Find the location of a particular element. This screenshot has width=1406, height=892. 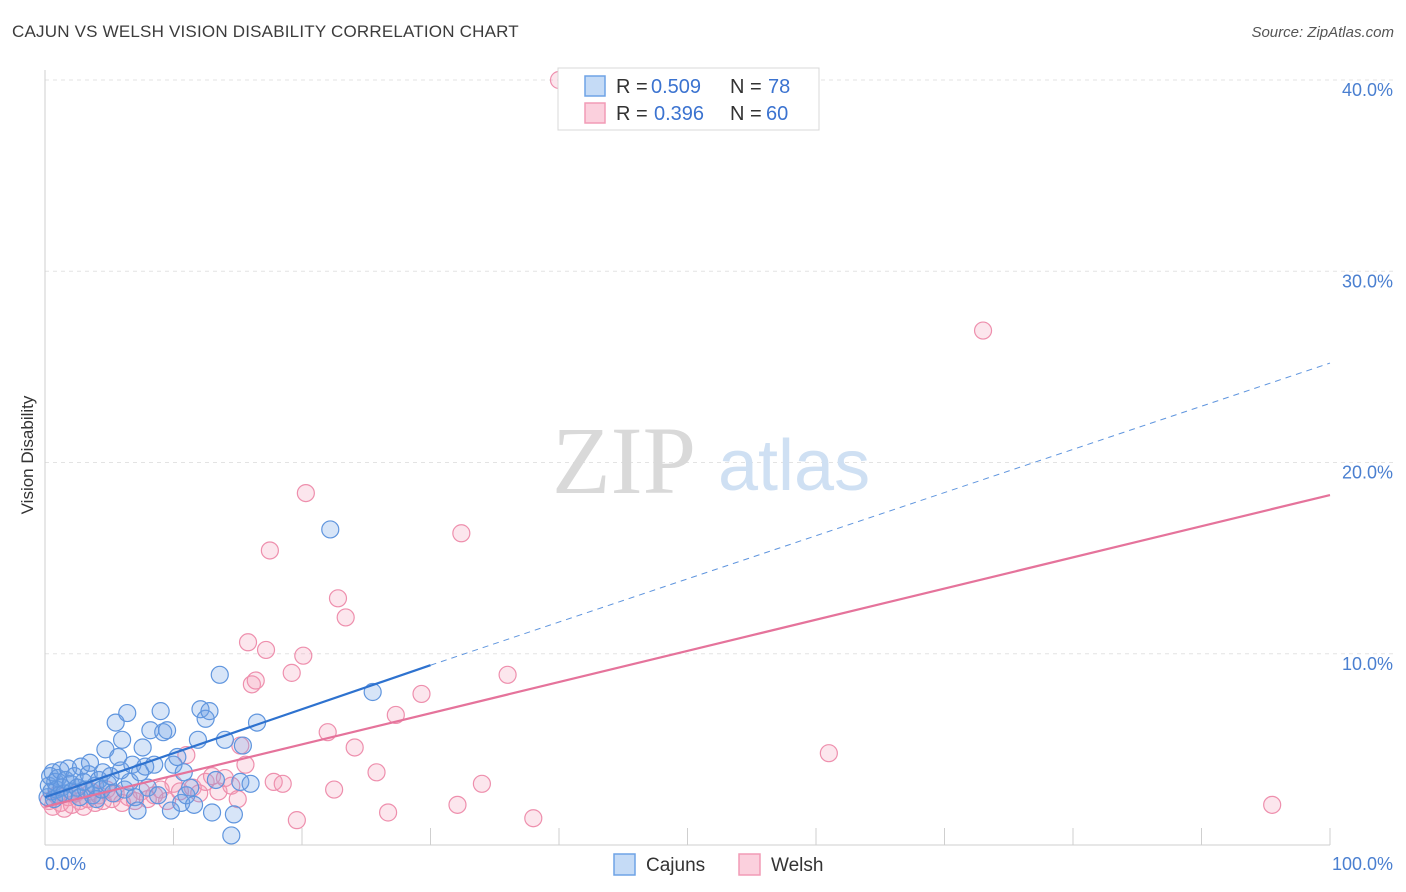

watermark: ZIP atlas is located at coordinates (711, 460).